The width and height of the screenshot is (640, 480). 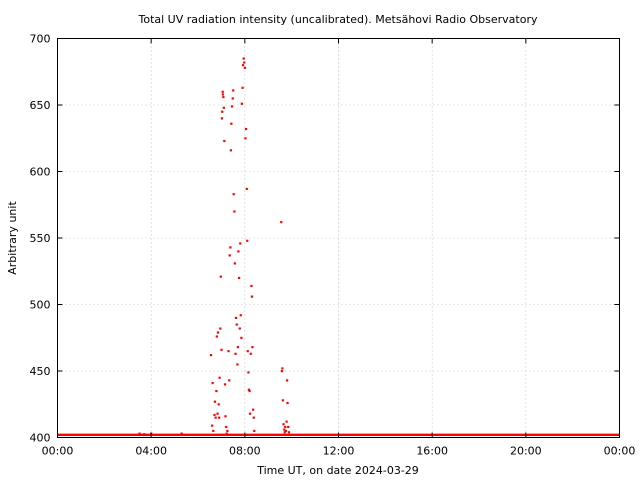 I want to click on x-tick-label: 12:00, so click(x=339, y=451).